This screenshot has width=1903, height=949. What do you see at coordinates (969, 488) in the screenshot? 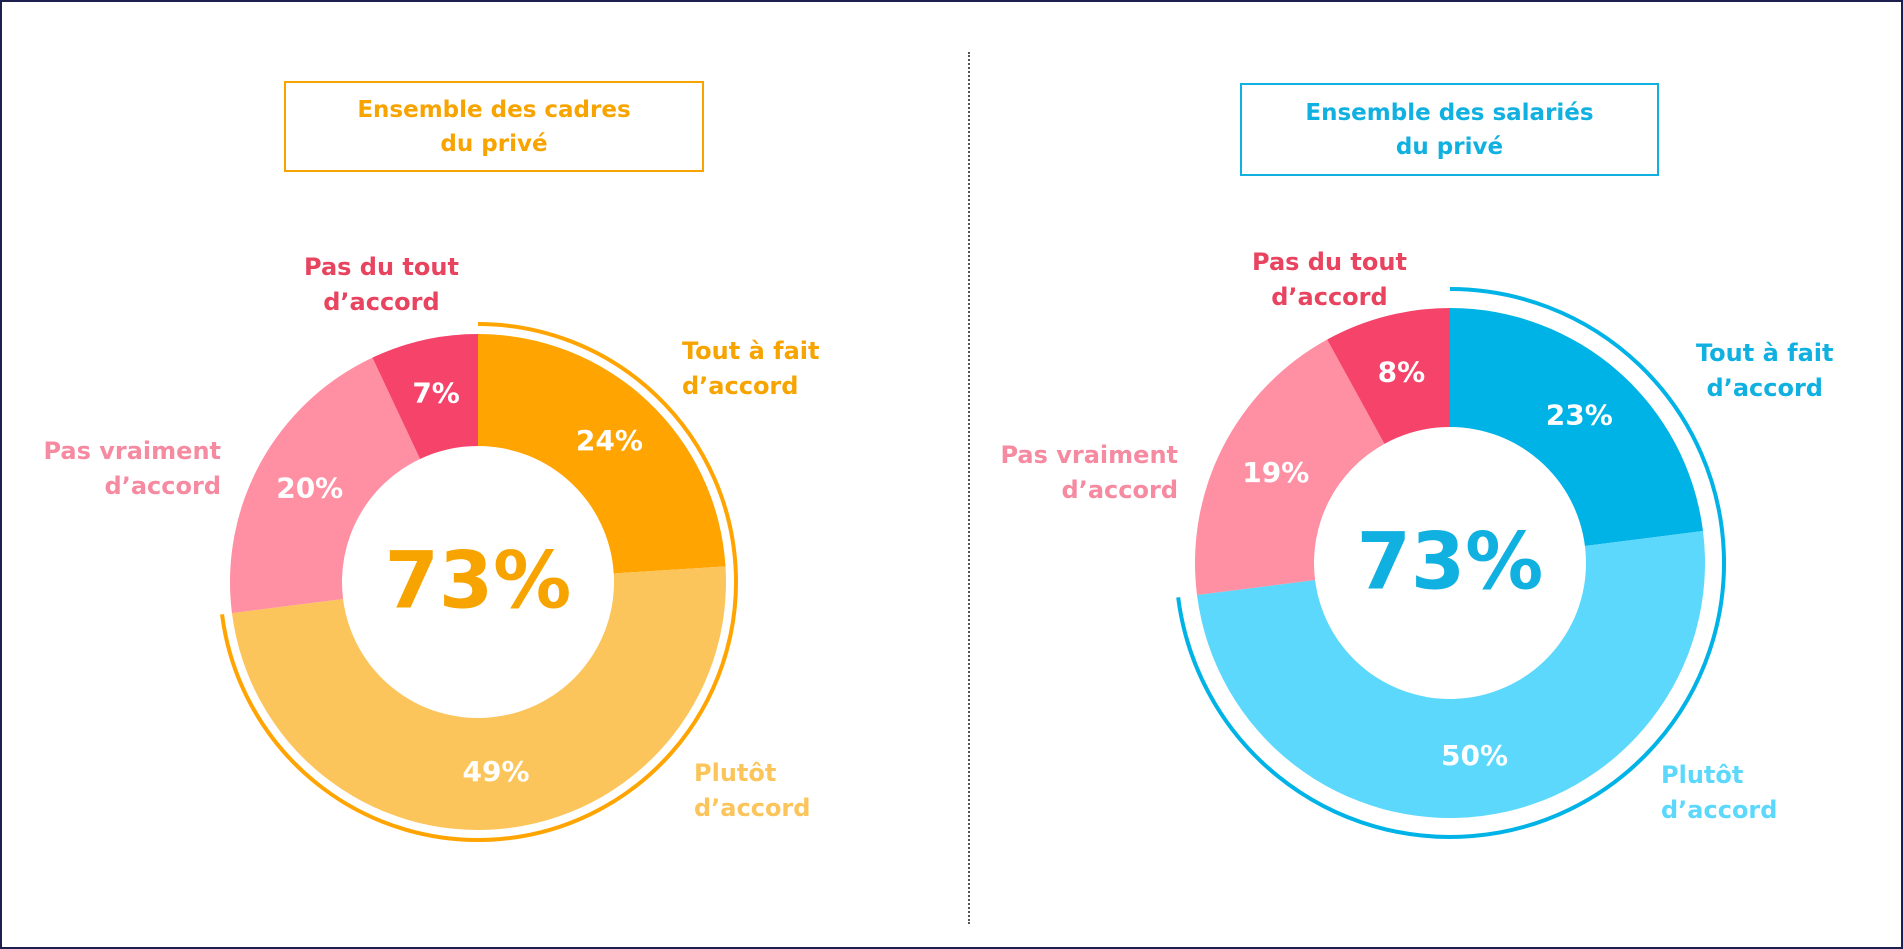
I see `divider` at bounding box center [969, 488].